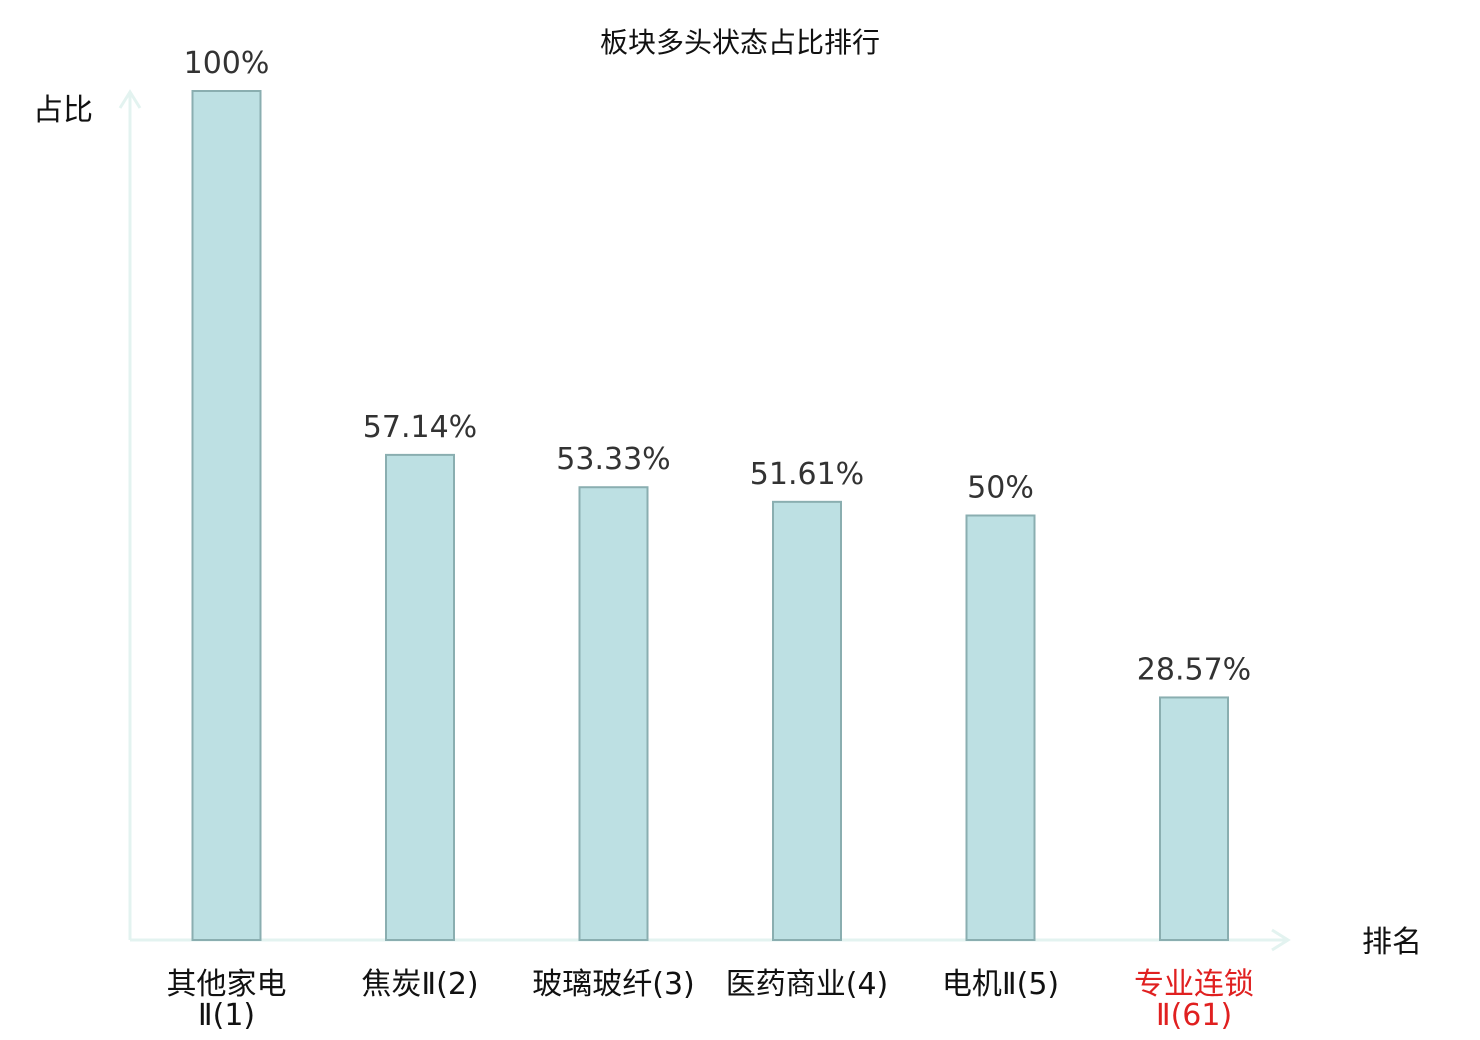  I want to click on value-label-6: 28.57%, so click(1194, 669).